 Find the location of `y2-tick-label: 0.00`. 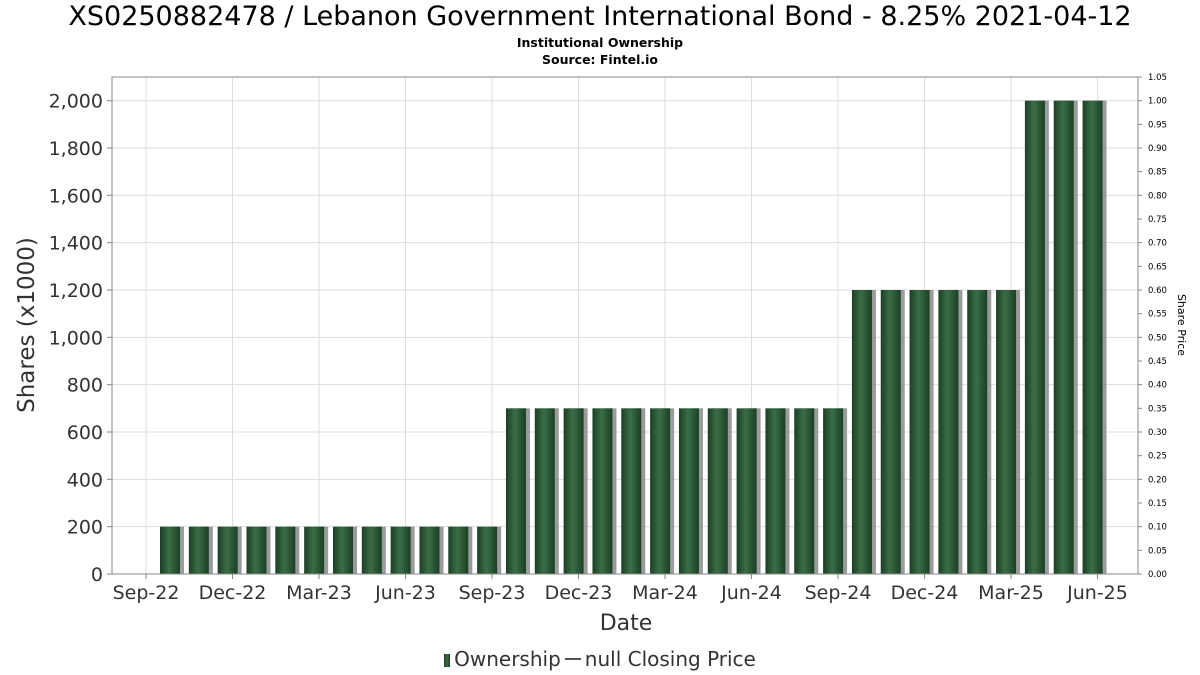

y2-tick-label: 0.00 is located at coordinates (1157, 575).